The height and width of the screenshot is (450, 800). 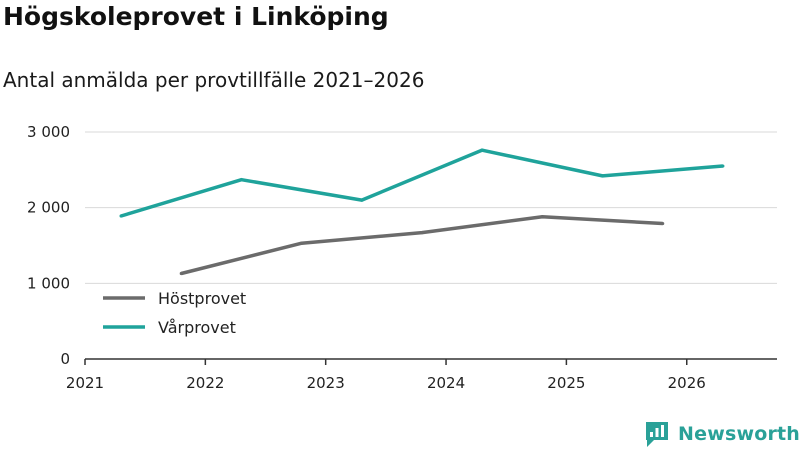 What do you see at coordinates (205, 383) in the screenshot?
I see `x-tick-label: 2022` at bounding box center [205, 383].